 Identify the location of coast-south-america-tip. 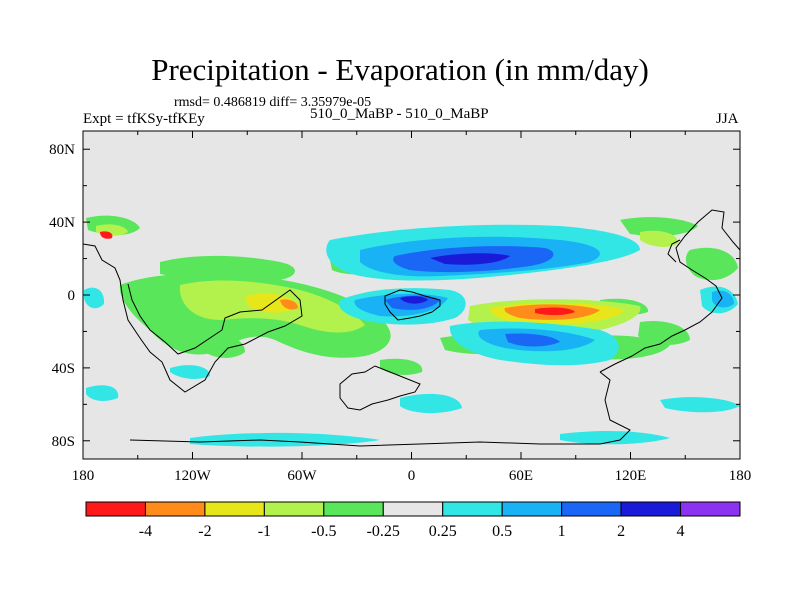
(380, 388).